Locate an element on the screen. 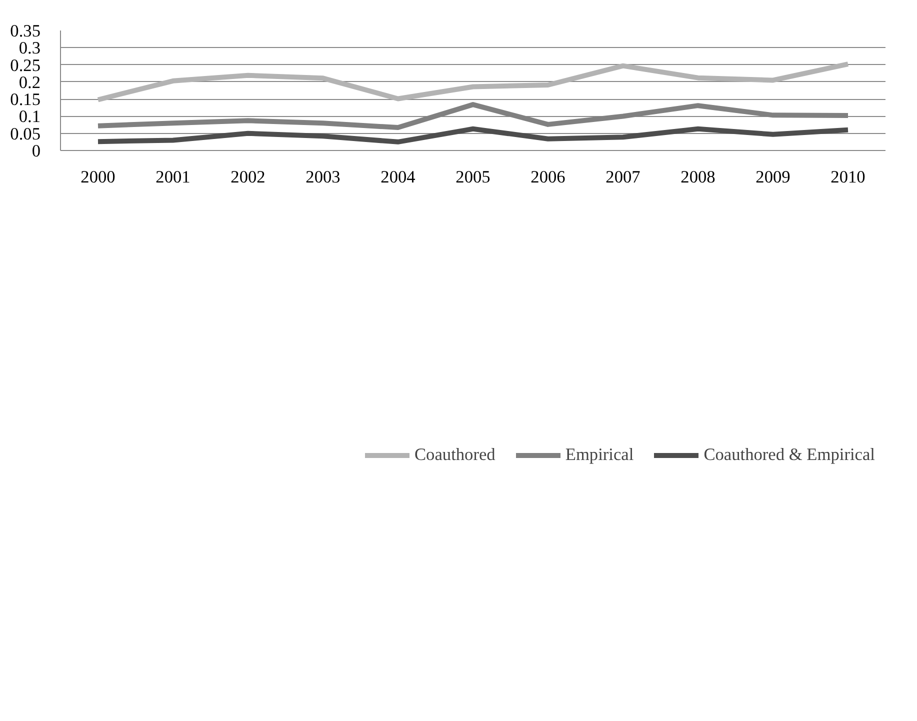 The width and height of the screenshot is (917, 721). x-tick-label: 2004 is located at coordinates (398, 177).